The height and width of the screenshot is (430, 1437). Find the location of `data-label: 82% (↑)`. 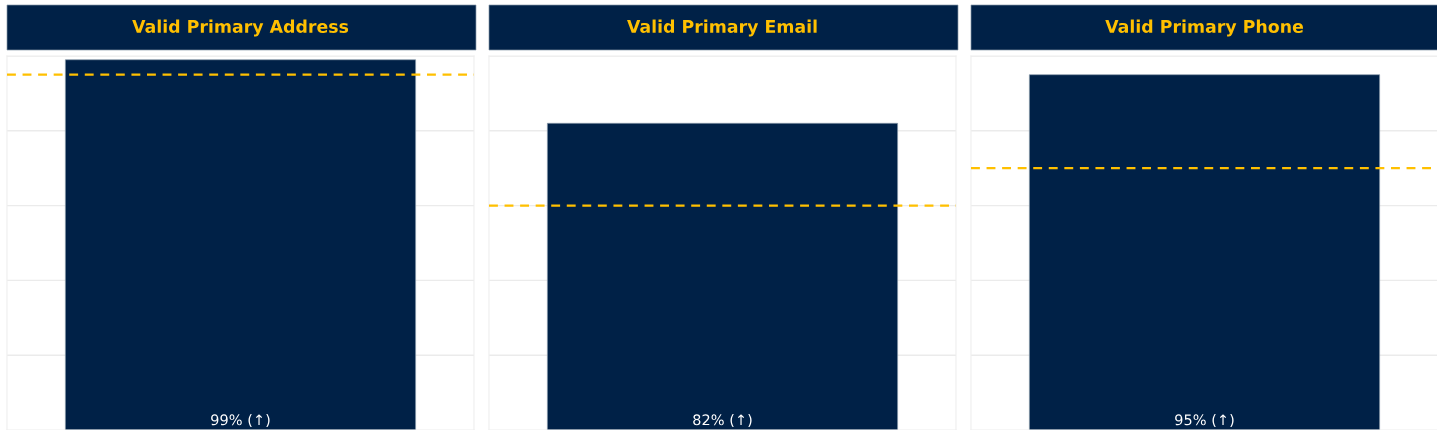

data-label: 82% (↑) is located at coordinates (722, 421).